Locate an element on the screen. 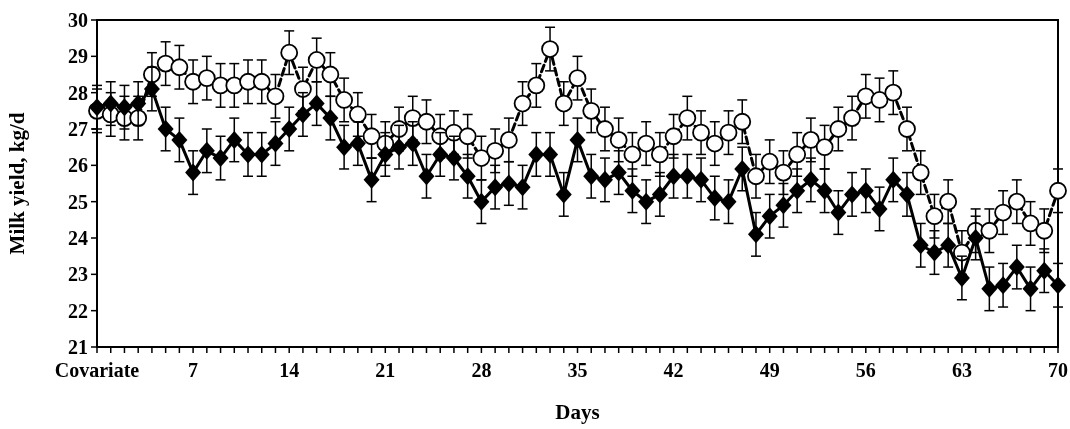 This screenshot has height=429, width=1070. x-axis-title: Days is located at coordinates (577, 412).